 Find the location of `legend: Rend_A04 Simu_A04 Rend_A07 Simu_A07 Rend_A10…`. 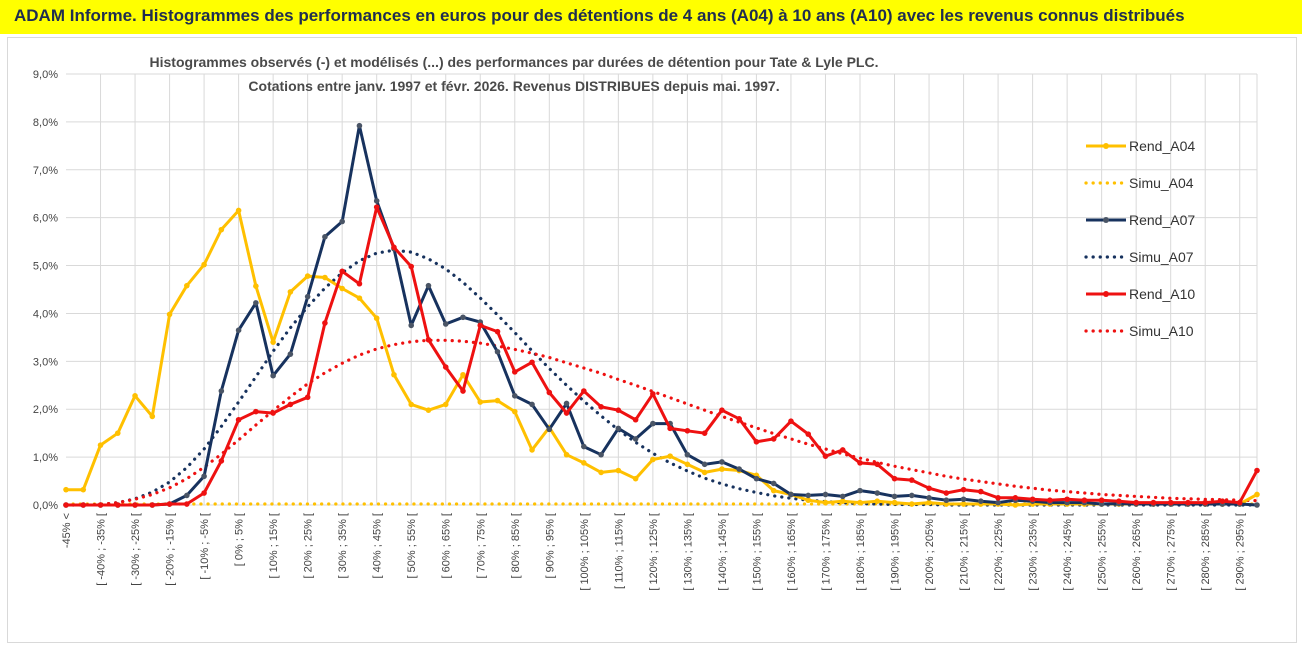

legend: Rend_A04 Simu_A04 Rend_A07 Simu_A07 Rend_A10… is located at coordinates (1139, 238).